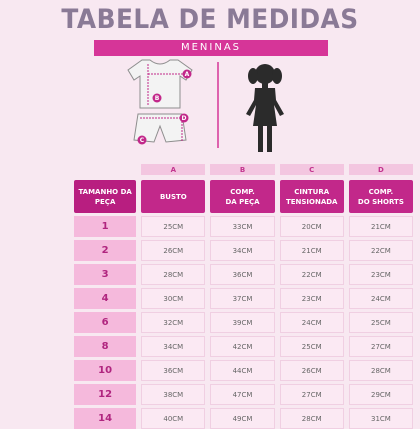  Describe the element at coordinates (311, 298) in the screenshot. I see `measure-cell-cintura: 23CM` at that location.